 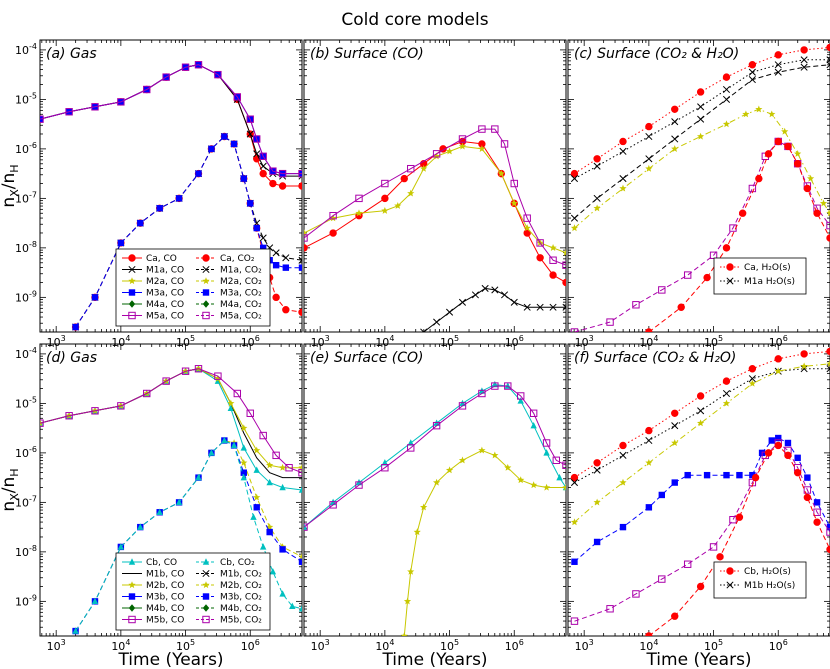 What do you see at coordinates (767, 268) in the screenshot?
I see `legend-label: Ca, H₂O(s)` at bounding box center [767, 268].